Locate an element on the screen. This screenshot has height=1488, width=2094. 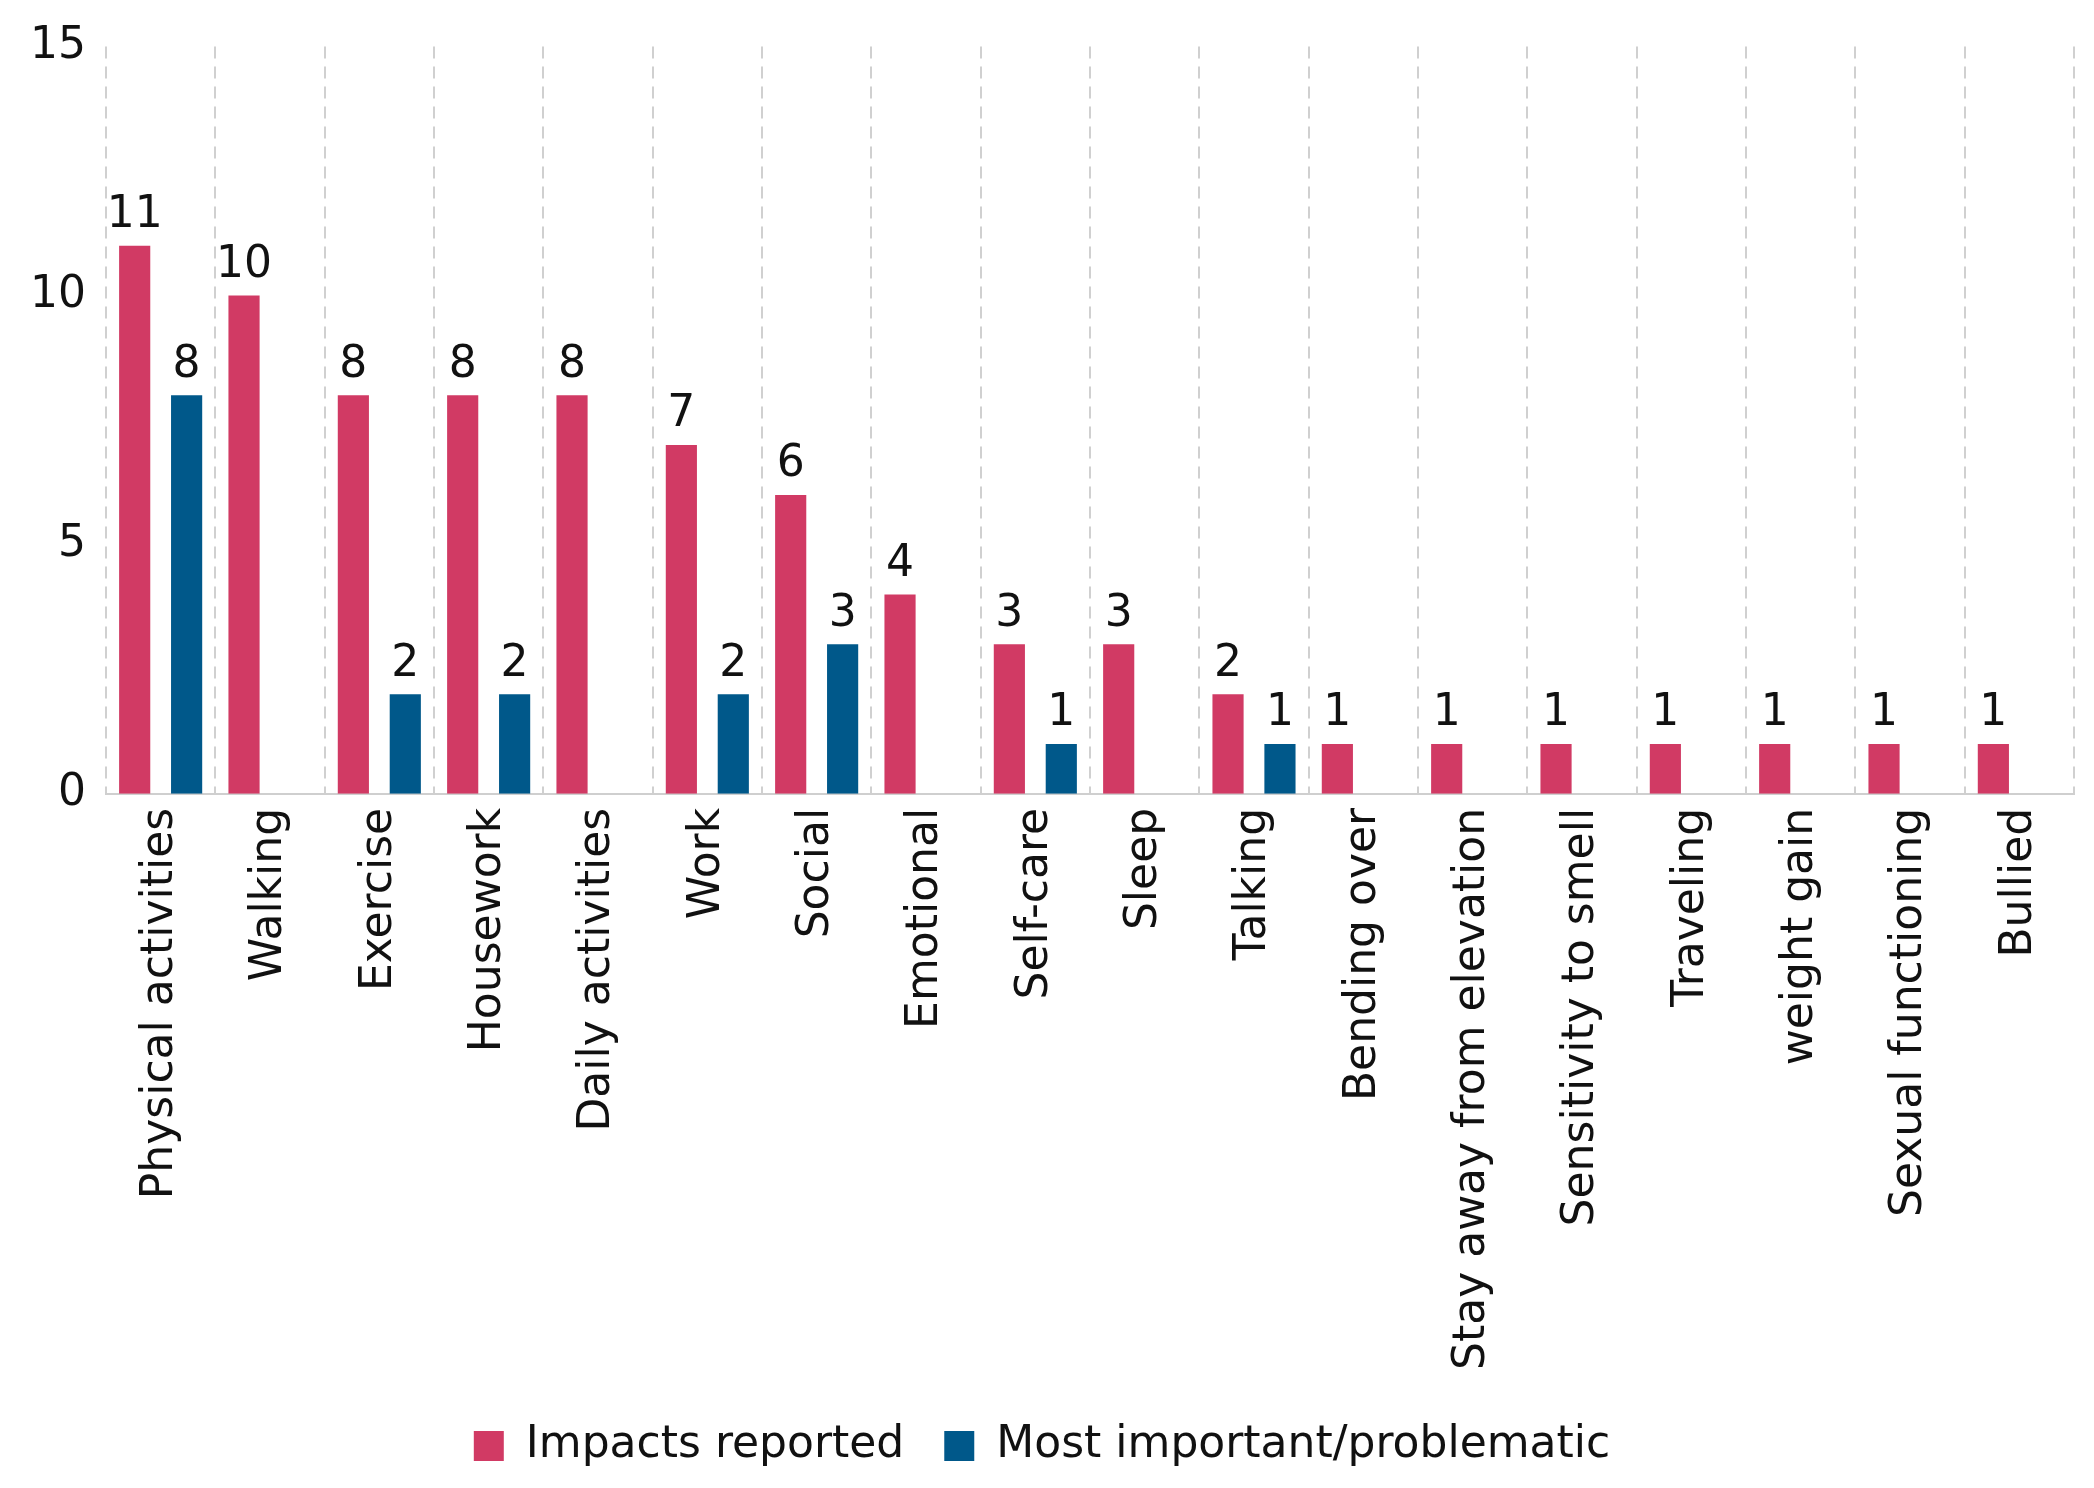
x-tick-label: Walking is located at coordinates (266, 894).